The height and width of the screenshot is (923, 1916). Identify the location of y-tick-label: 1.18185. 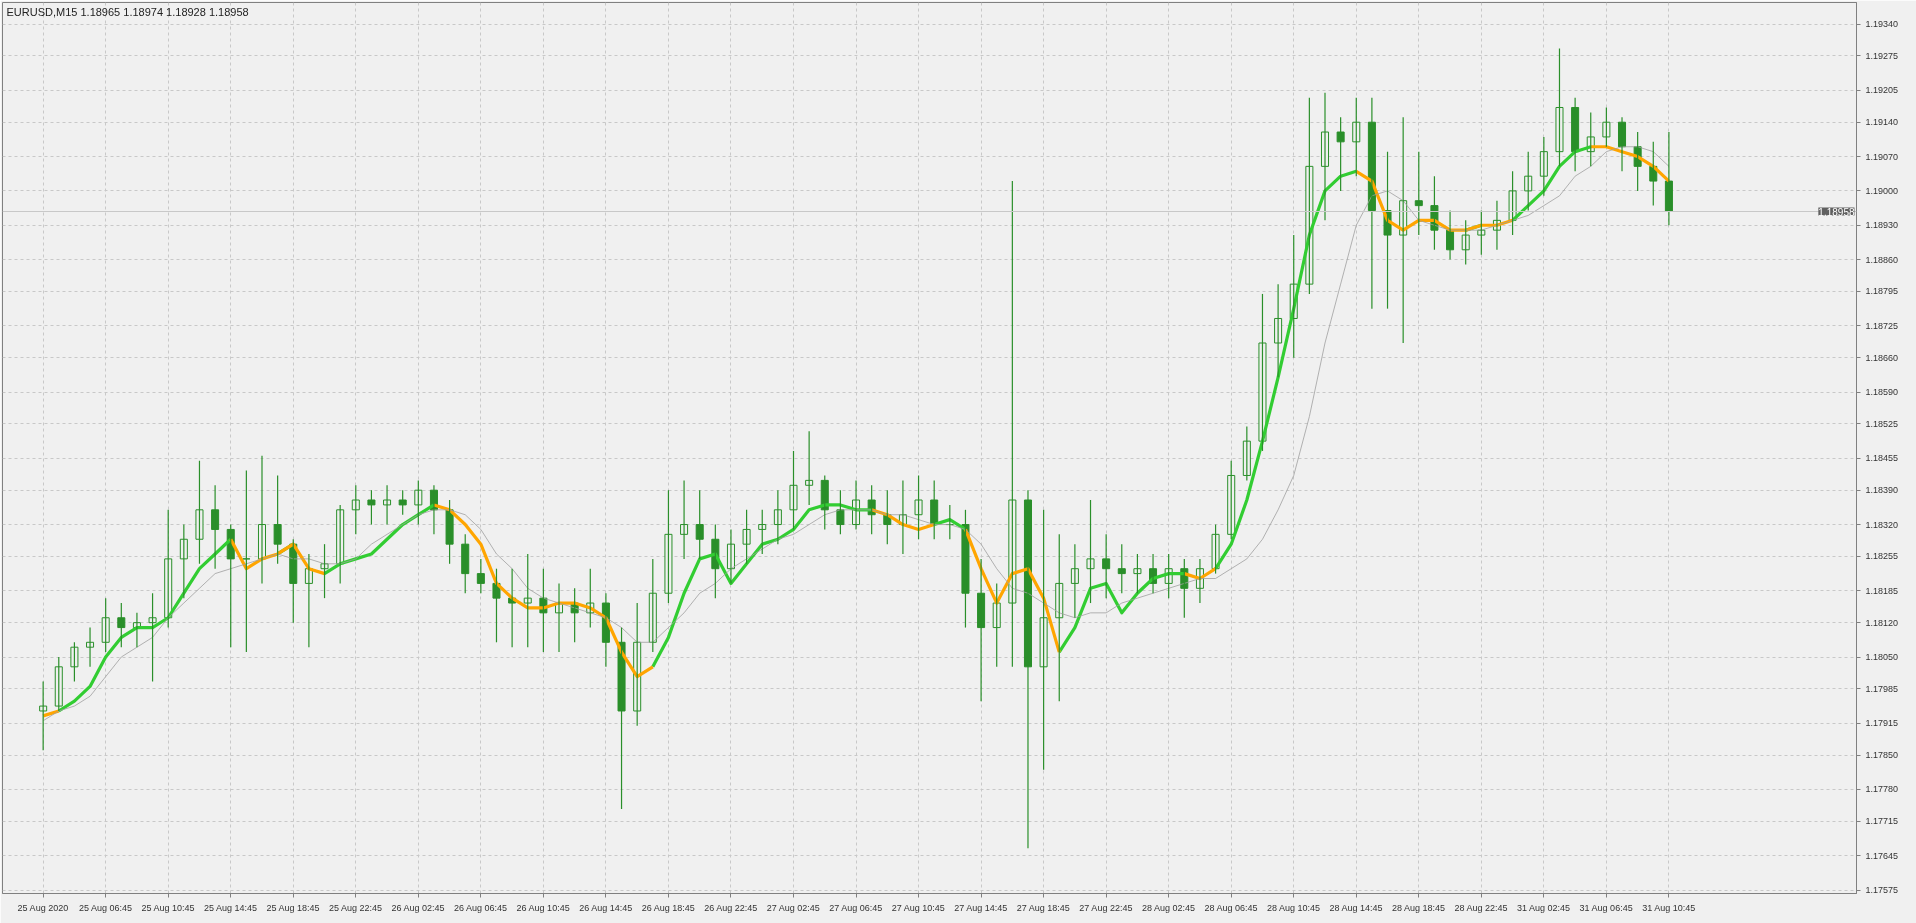
(1882, 590).